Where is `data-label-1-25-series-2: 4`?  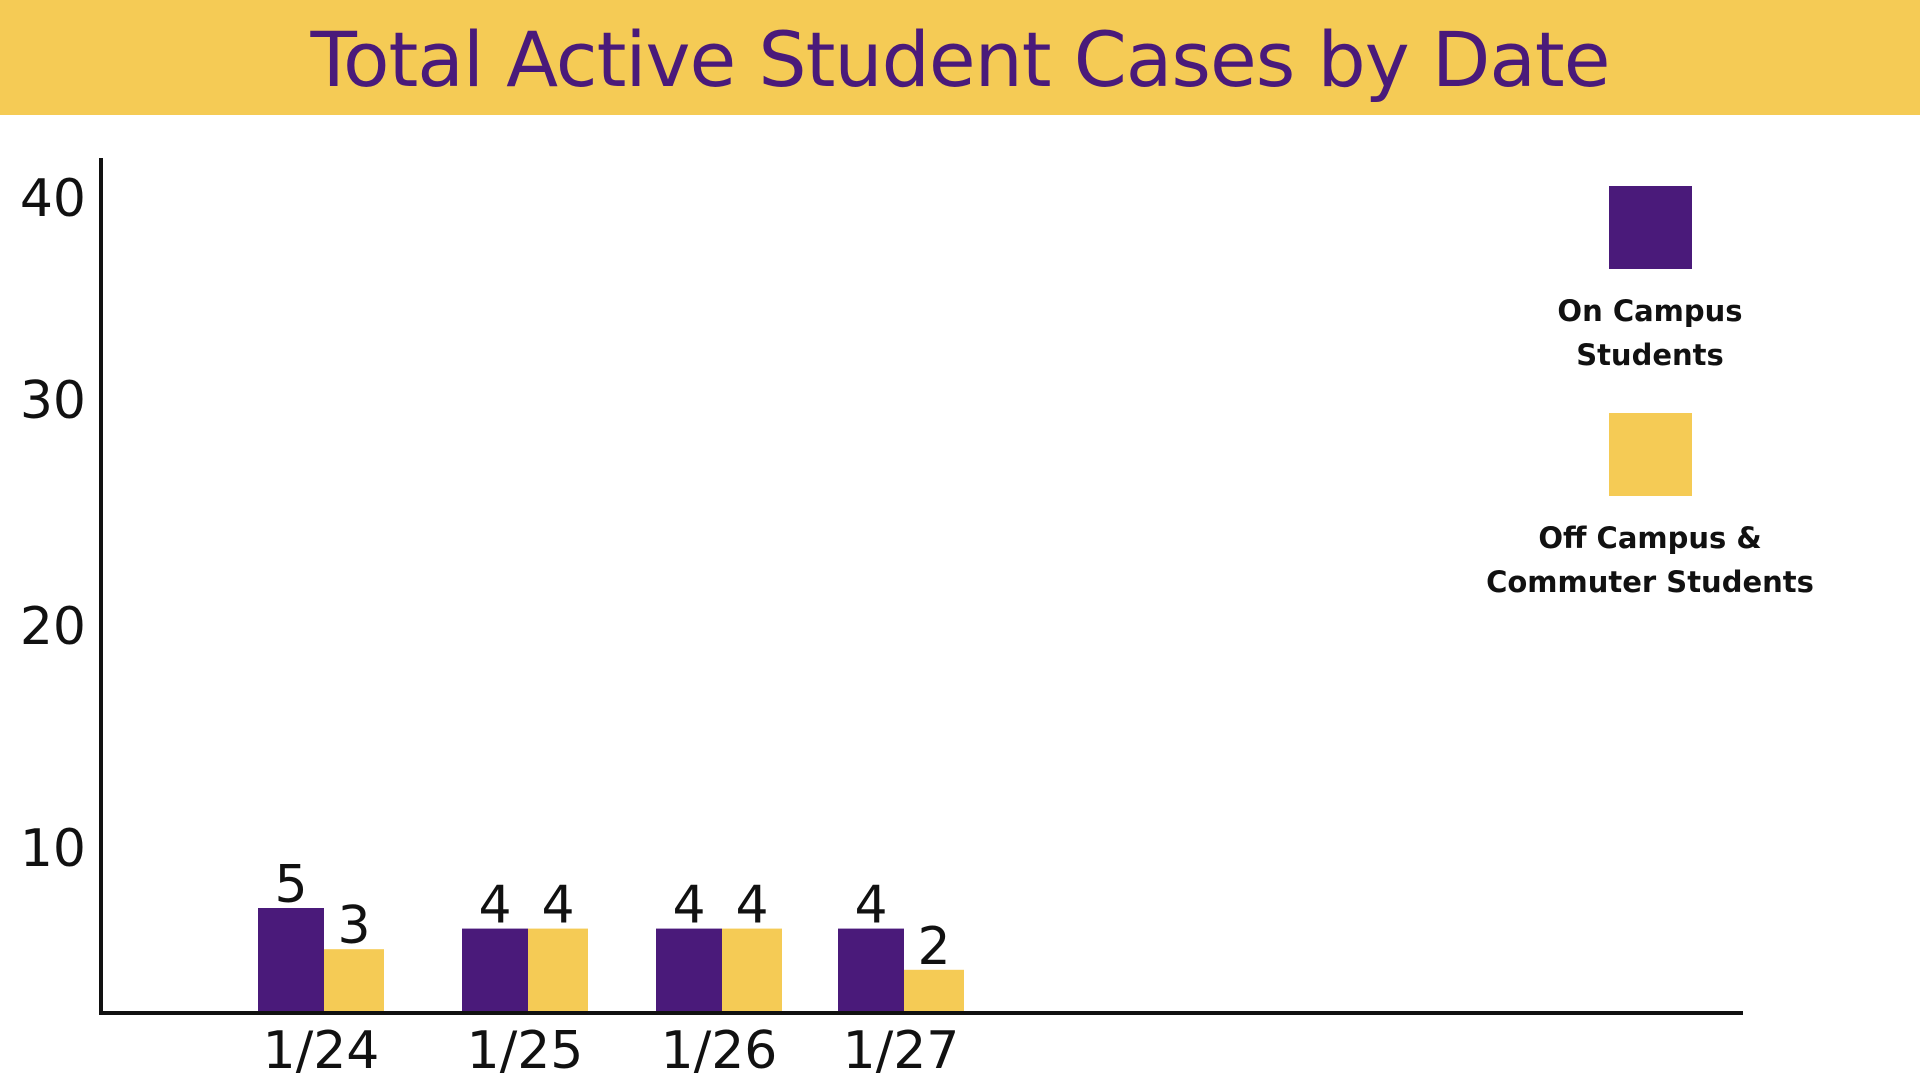 data-label-1-25-series-2: 4 is located at coordinates (557, 906).